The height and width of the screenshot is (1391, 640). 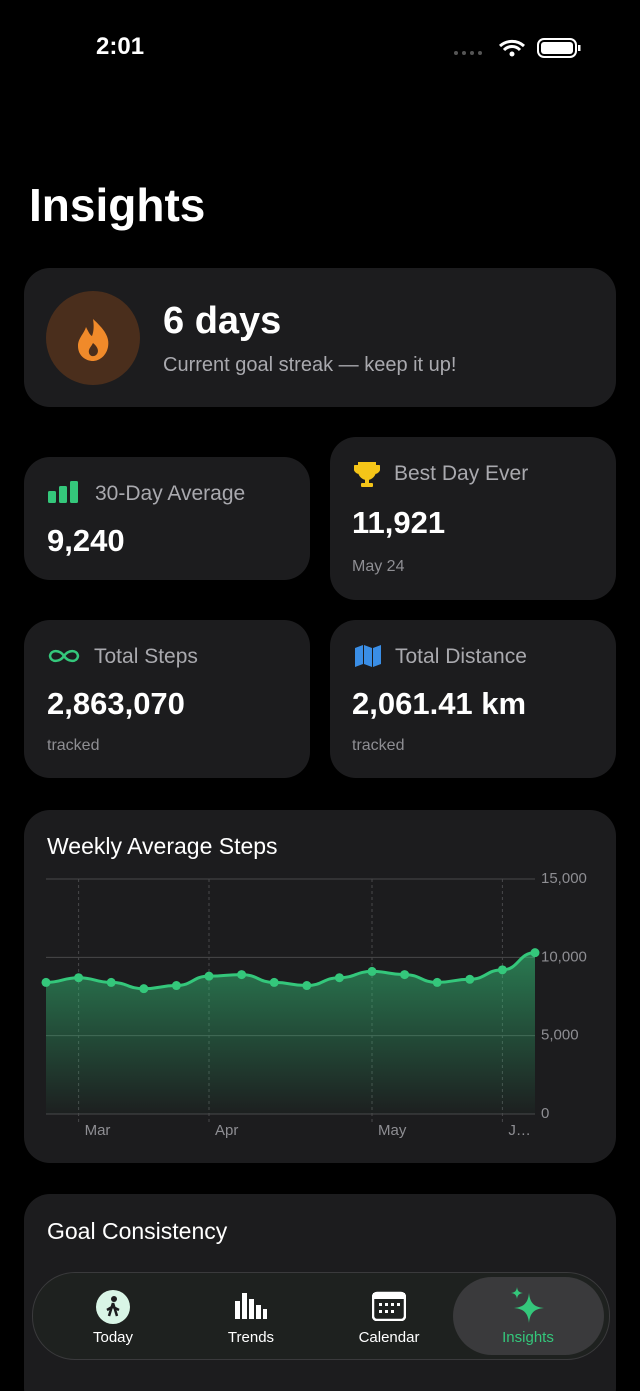 I want to click on stat-value: 2,863,070, so click(x=116, y=703).